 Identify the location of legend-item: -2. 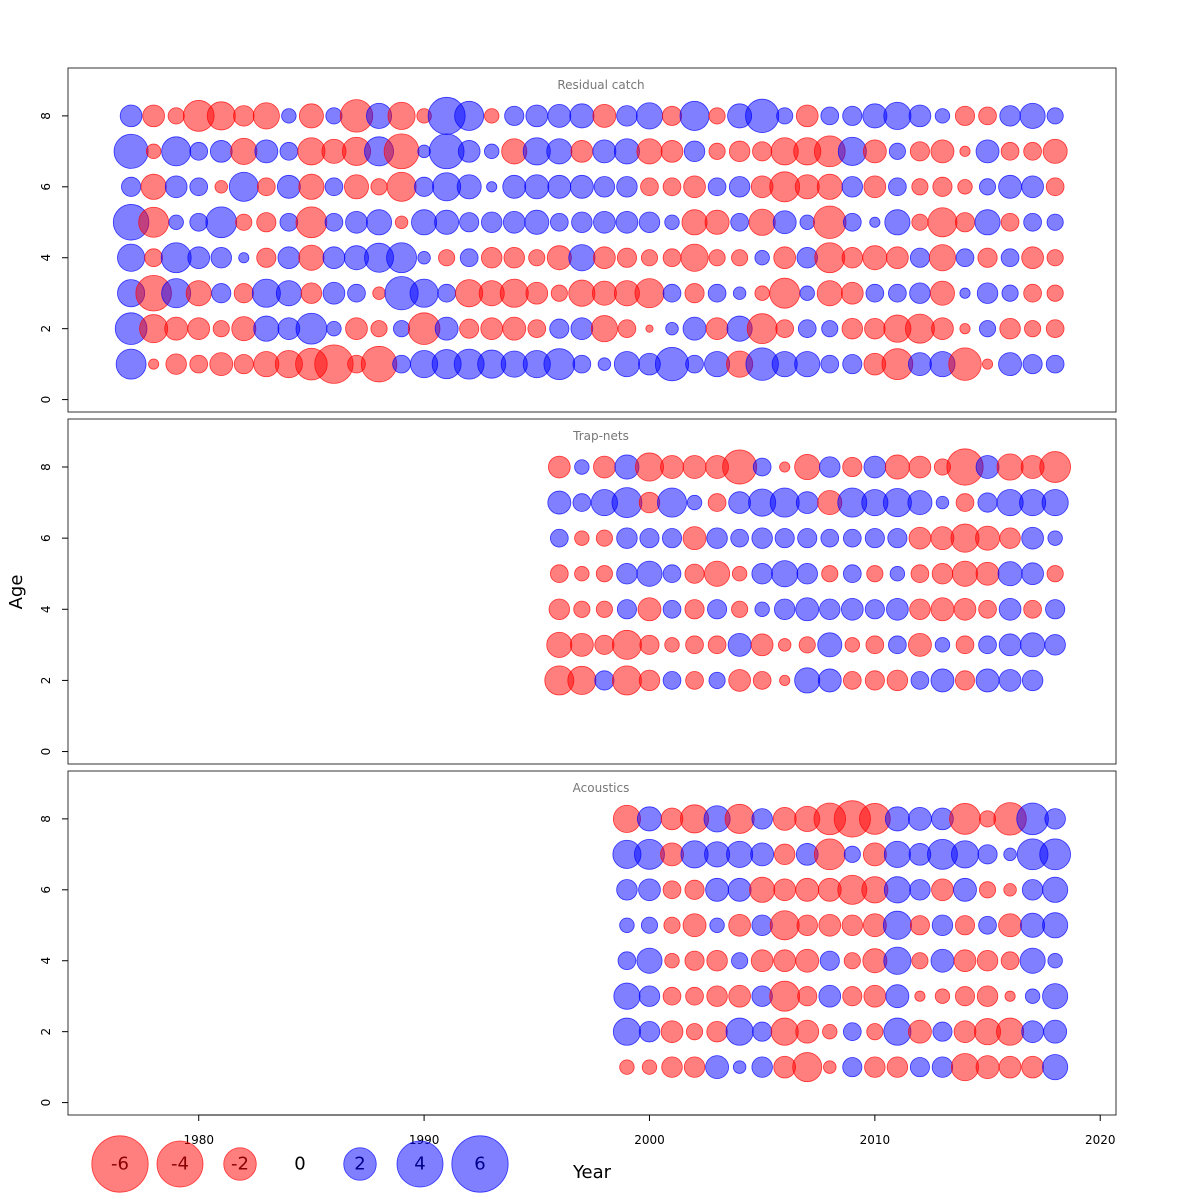
(240, 1164).